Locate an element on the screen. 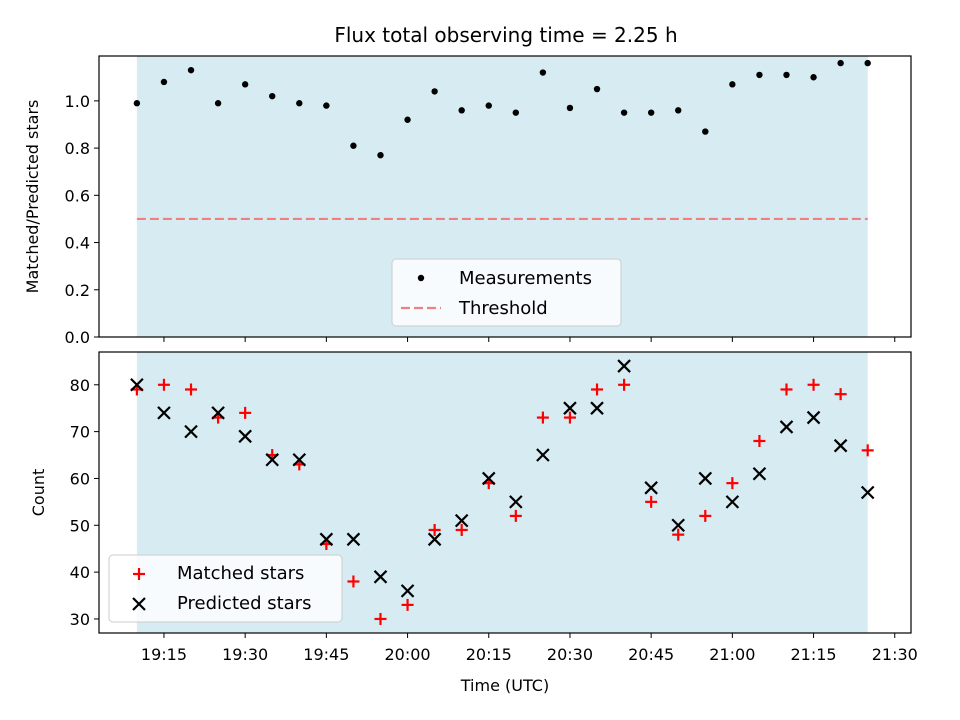  top-legend: Measurements Threshold is located at coordinates (506, 292).